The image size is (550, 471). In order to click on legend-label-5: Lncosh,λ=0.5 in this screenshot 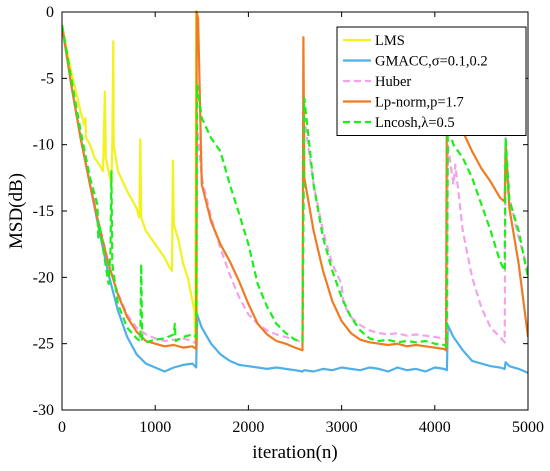, I will do `click(415, 123)`.